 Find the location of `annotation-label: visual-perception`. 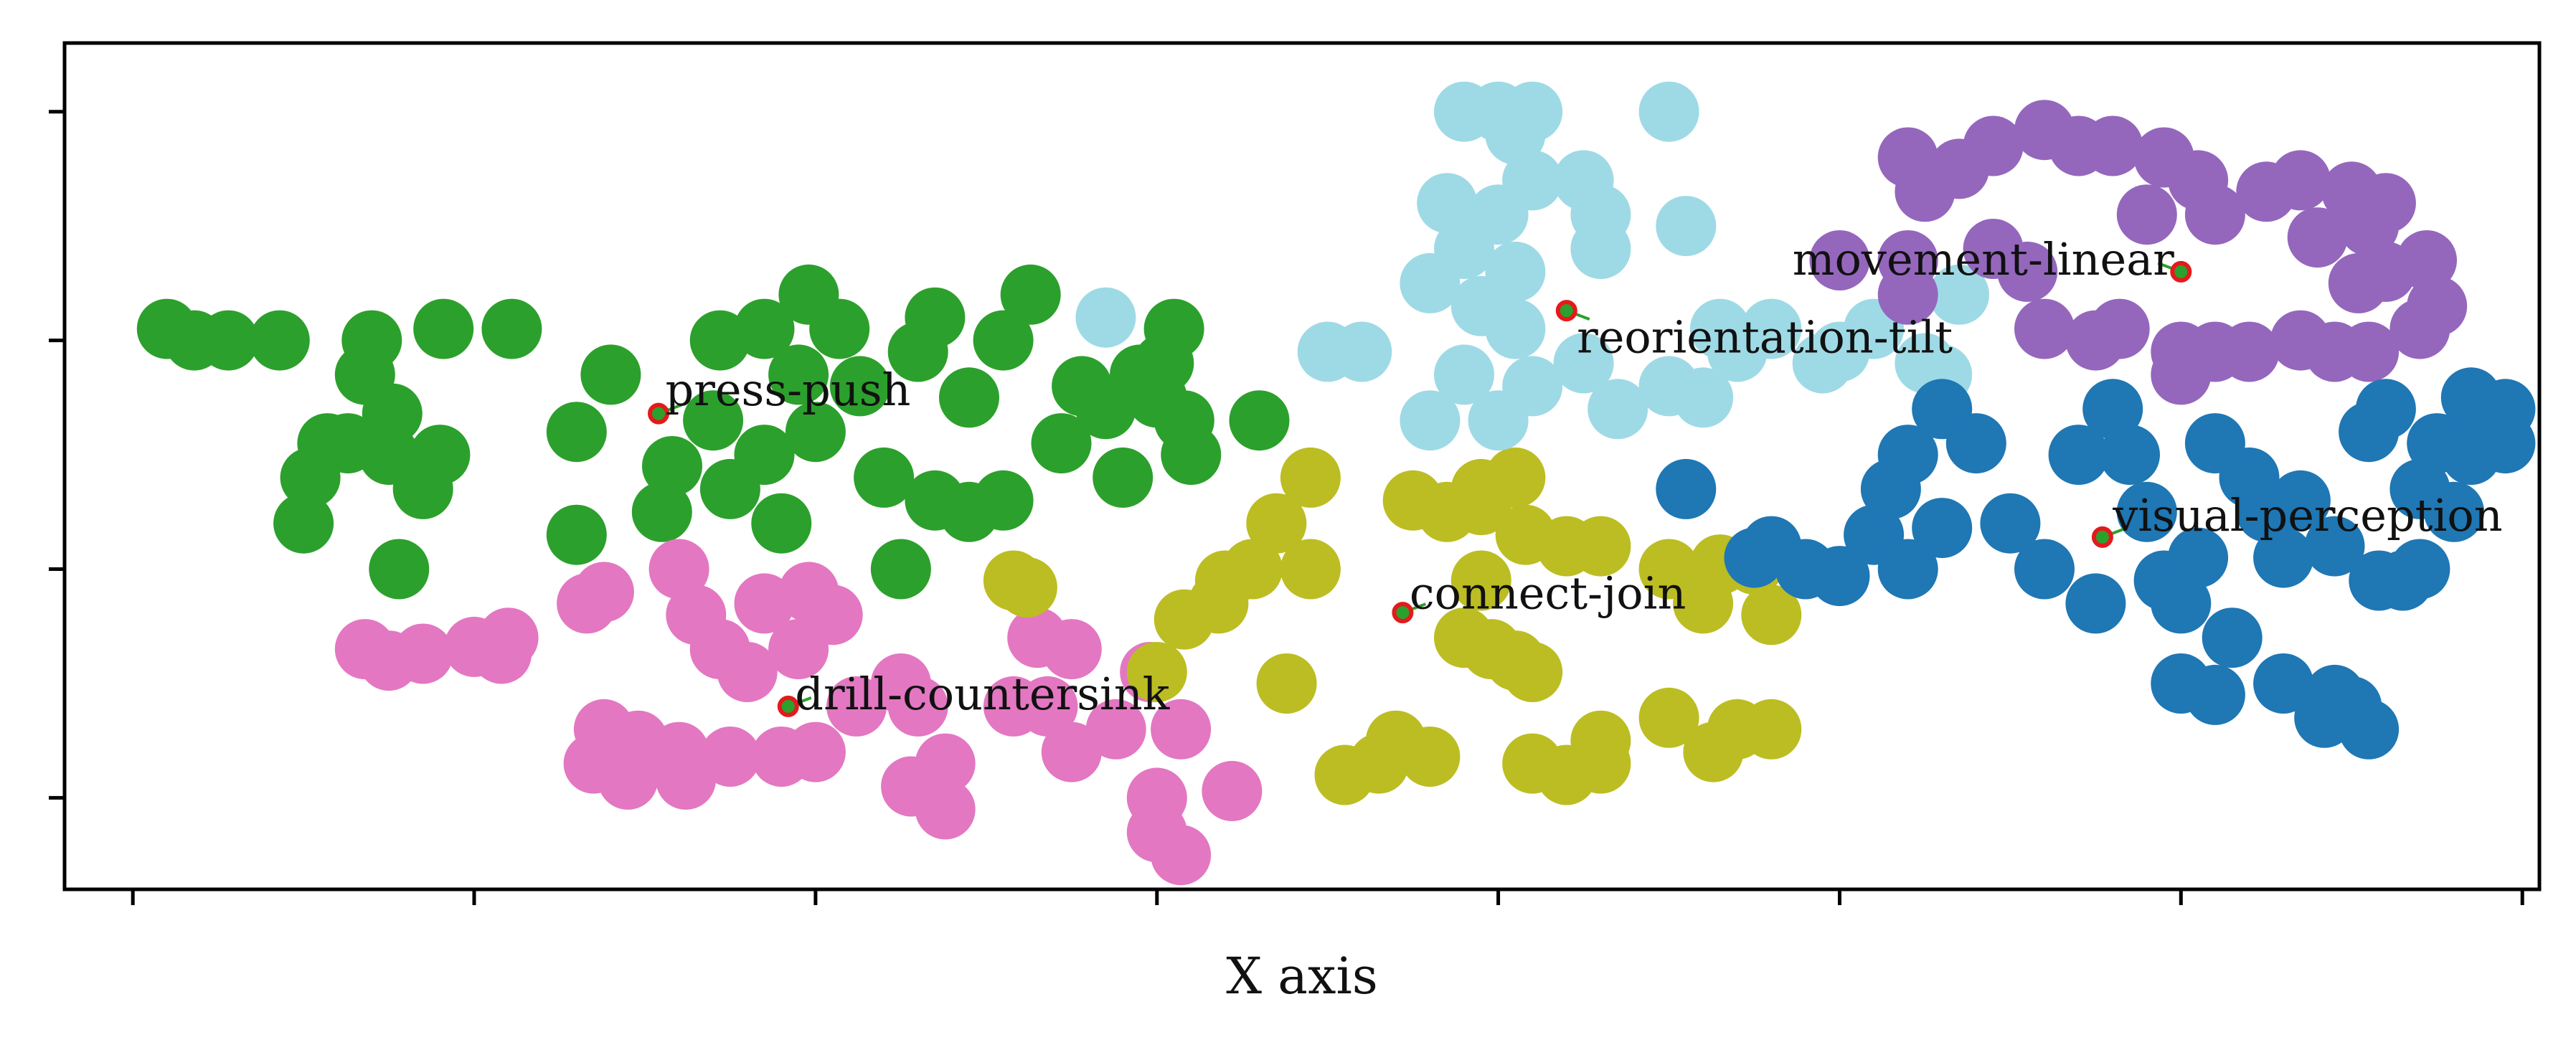

annotation-label: visual-perception is located at coordinates (2307, 515).